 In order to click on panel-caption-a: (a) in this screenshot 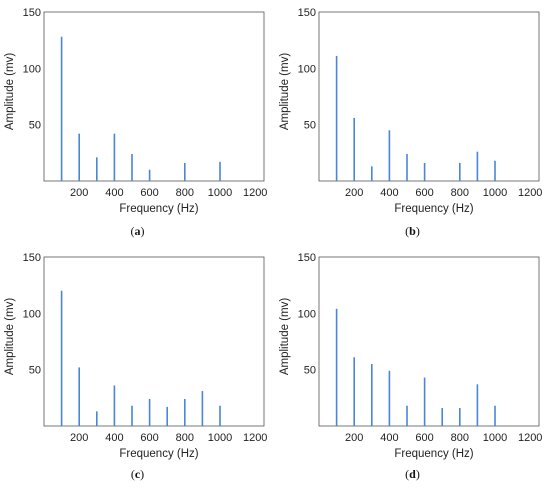, I will do `click(137, 231)`.